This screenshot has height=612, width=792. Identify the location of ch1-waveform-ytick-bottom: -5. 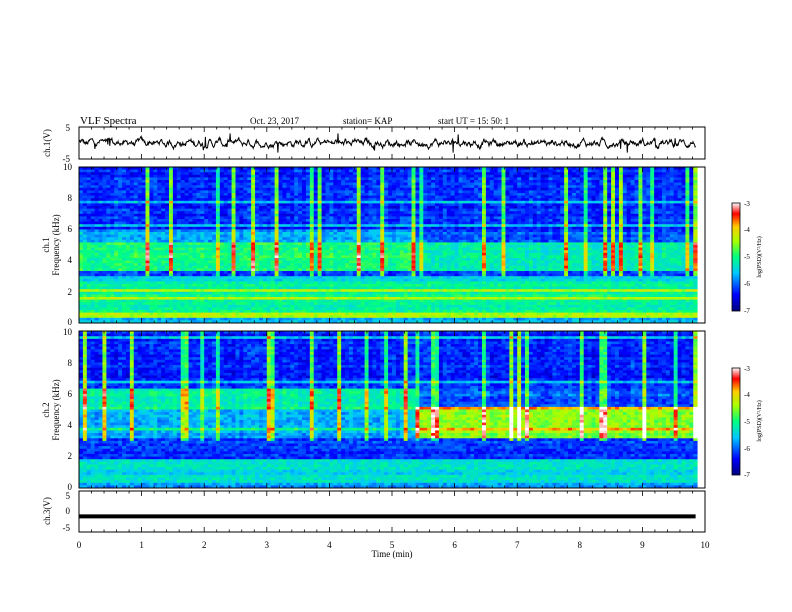
(67, 159).